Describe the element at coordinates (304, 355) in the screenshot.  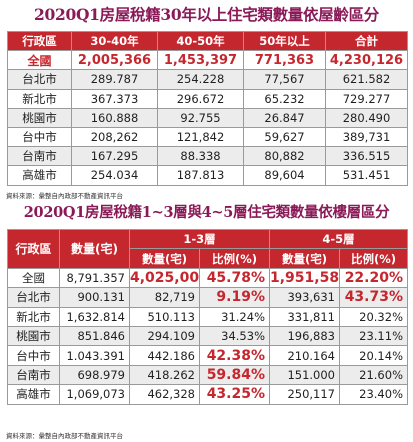
I see `count-4-5-cell: 210.164` at that location.